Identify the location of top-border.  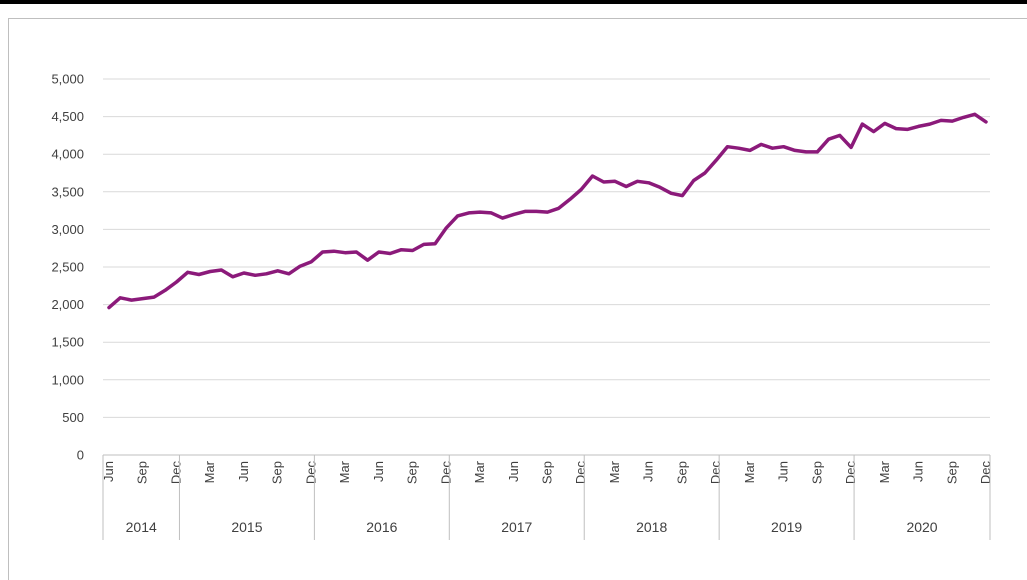
(513, 2).